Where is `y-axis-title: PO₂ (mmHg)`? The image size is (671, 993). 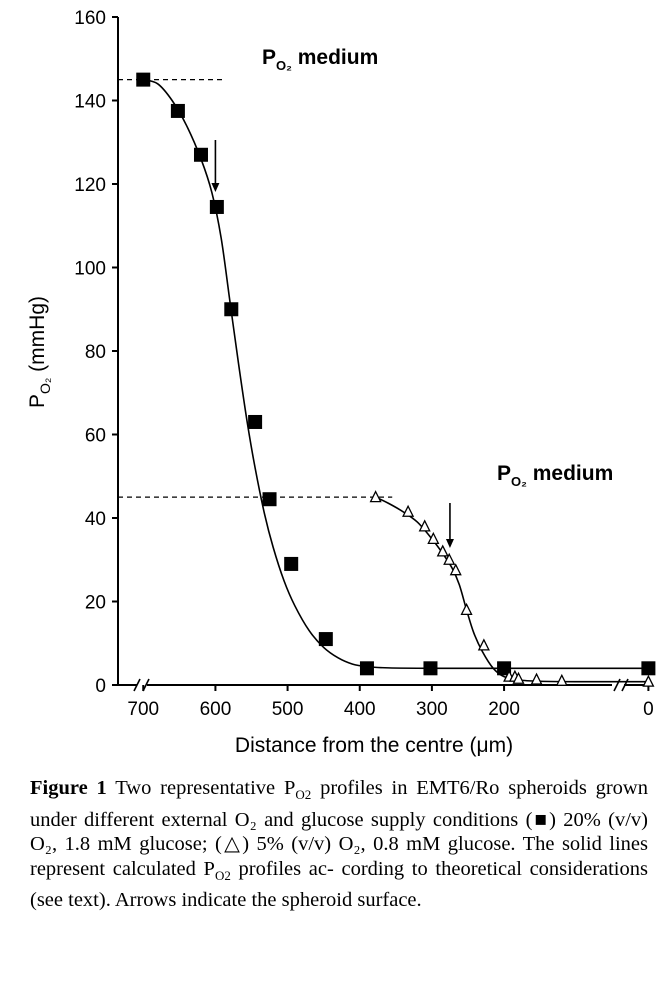 y-axis-title: PO₂ (mmHg) is located at coordinates (39, 352).